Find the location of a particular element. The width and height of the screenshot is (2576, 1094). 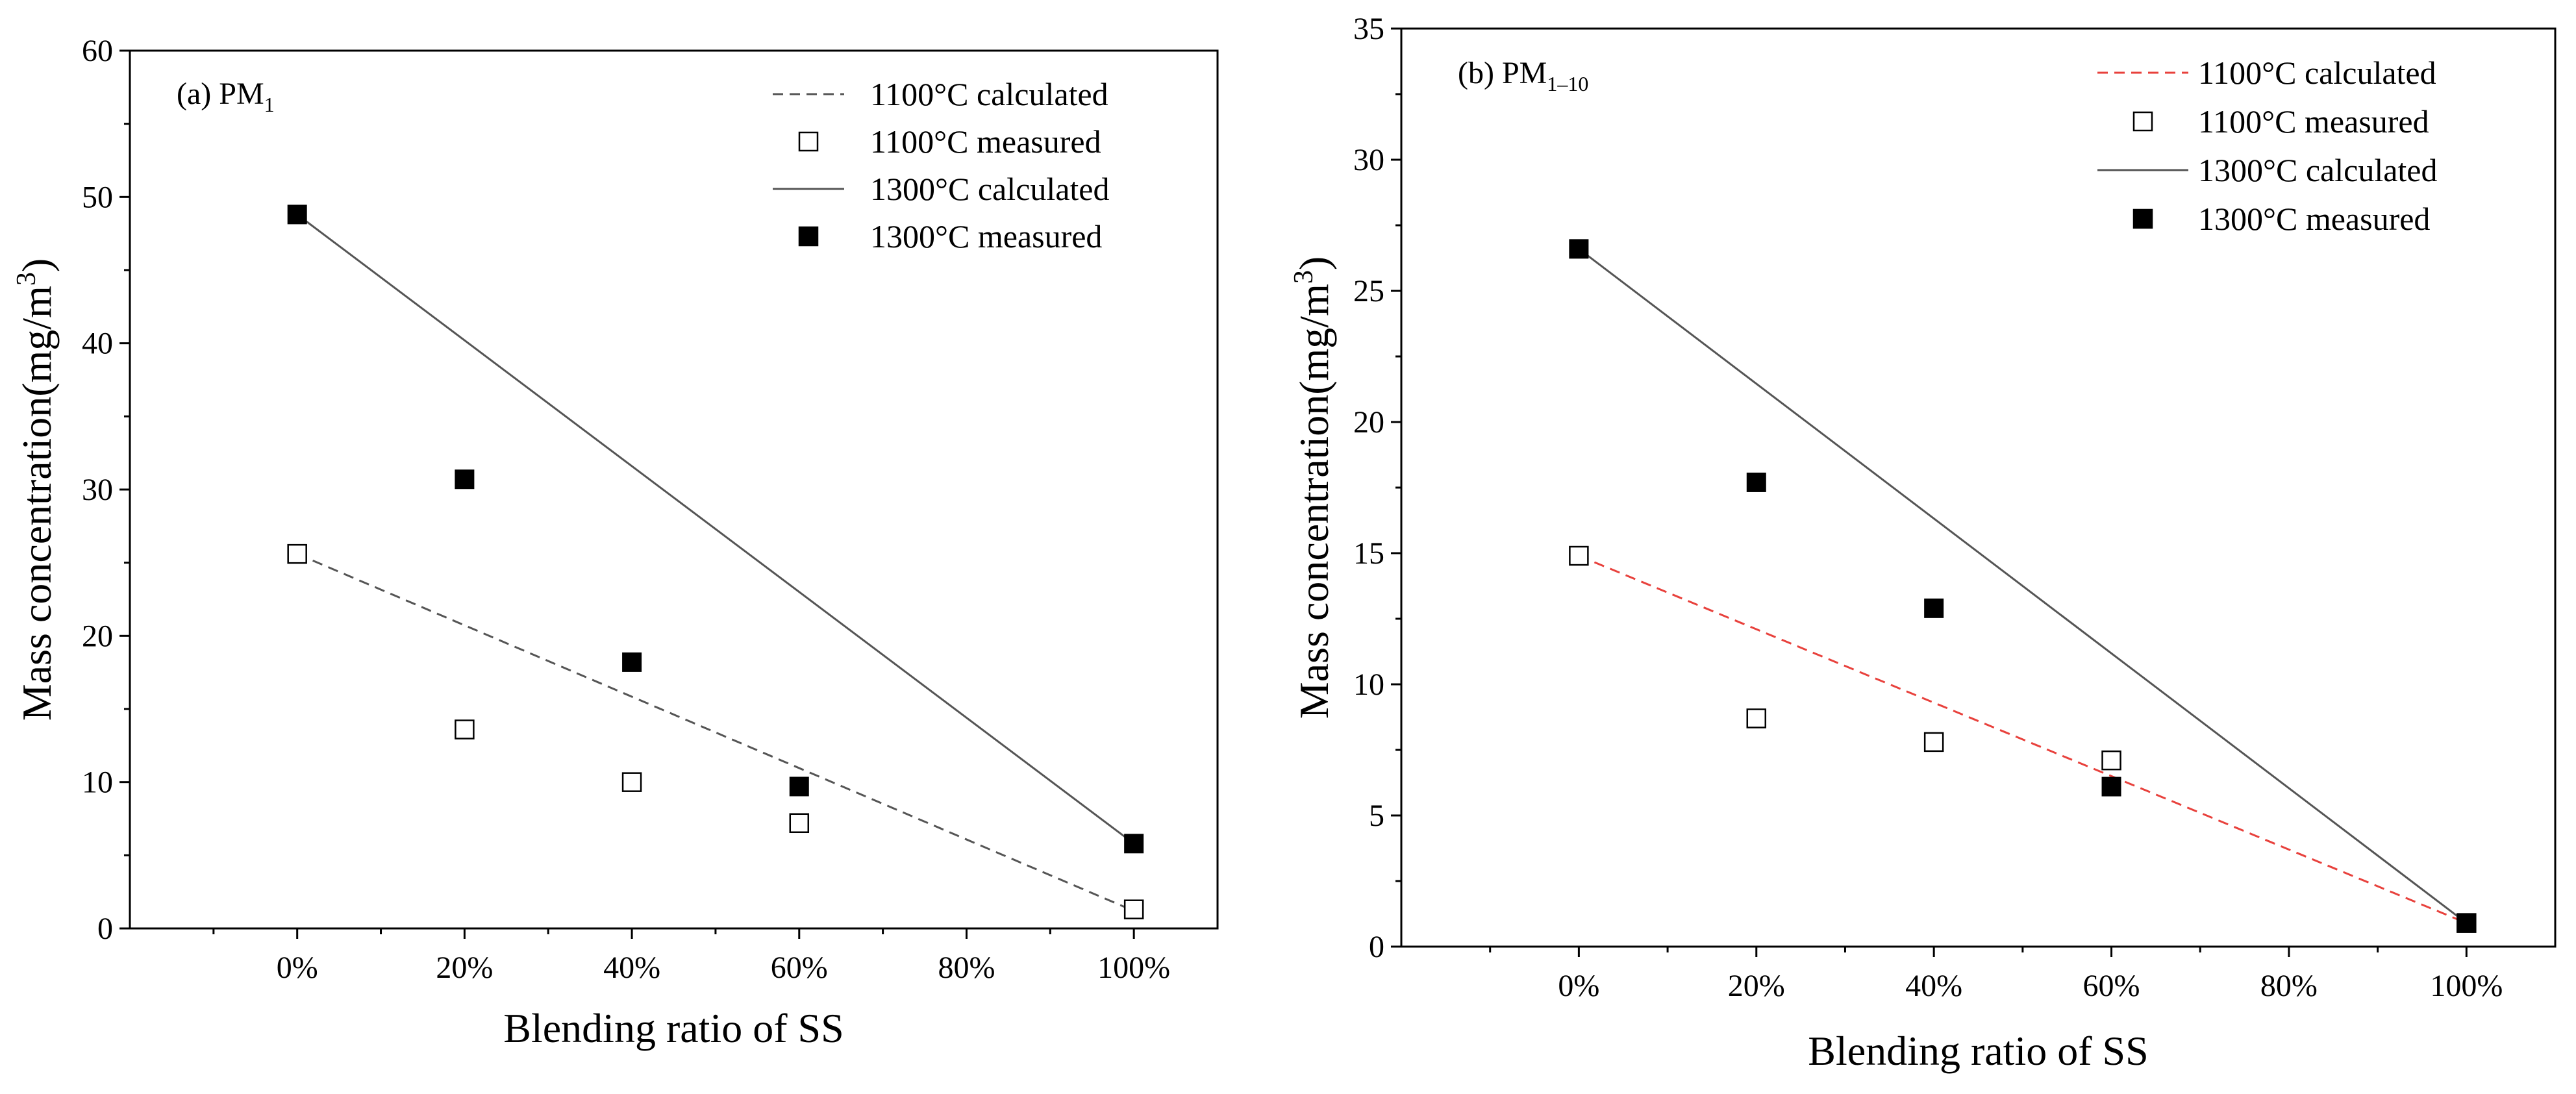

y-tick-label: 40 is located at coordinates (97, 344).